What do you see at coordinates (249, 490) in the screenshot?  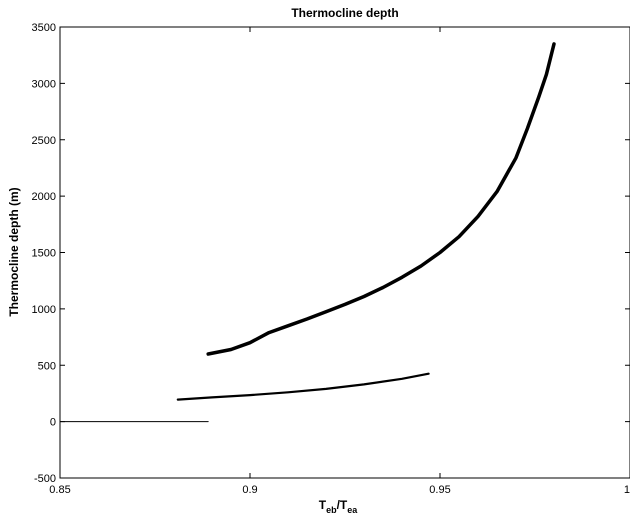 I see `x-tick-label: 0.9` at bounding box center [249, 490].